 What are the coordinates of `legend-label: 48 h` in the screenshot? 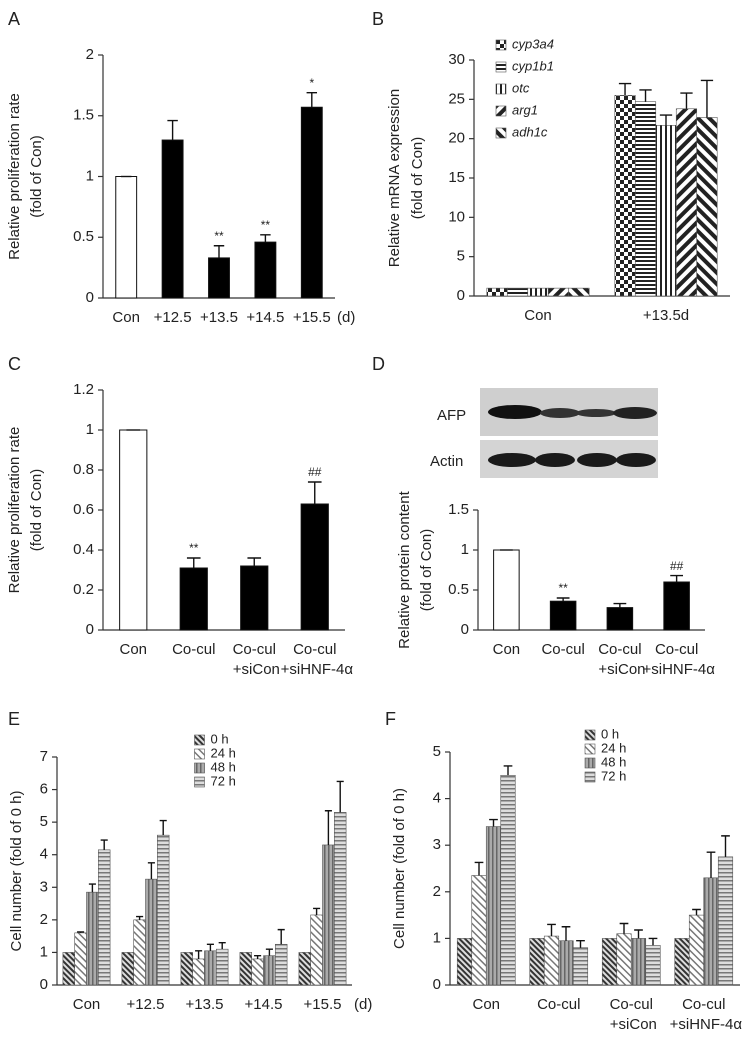 It's located at (613, 761).